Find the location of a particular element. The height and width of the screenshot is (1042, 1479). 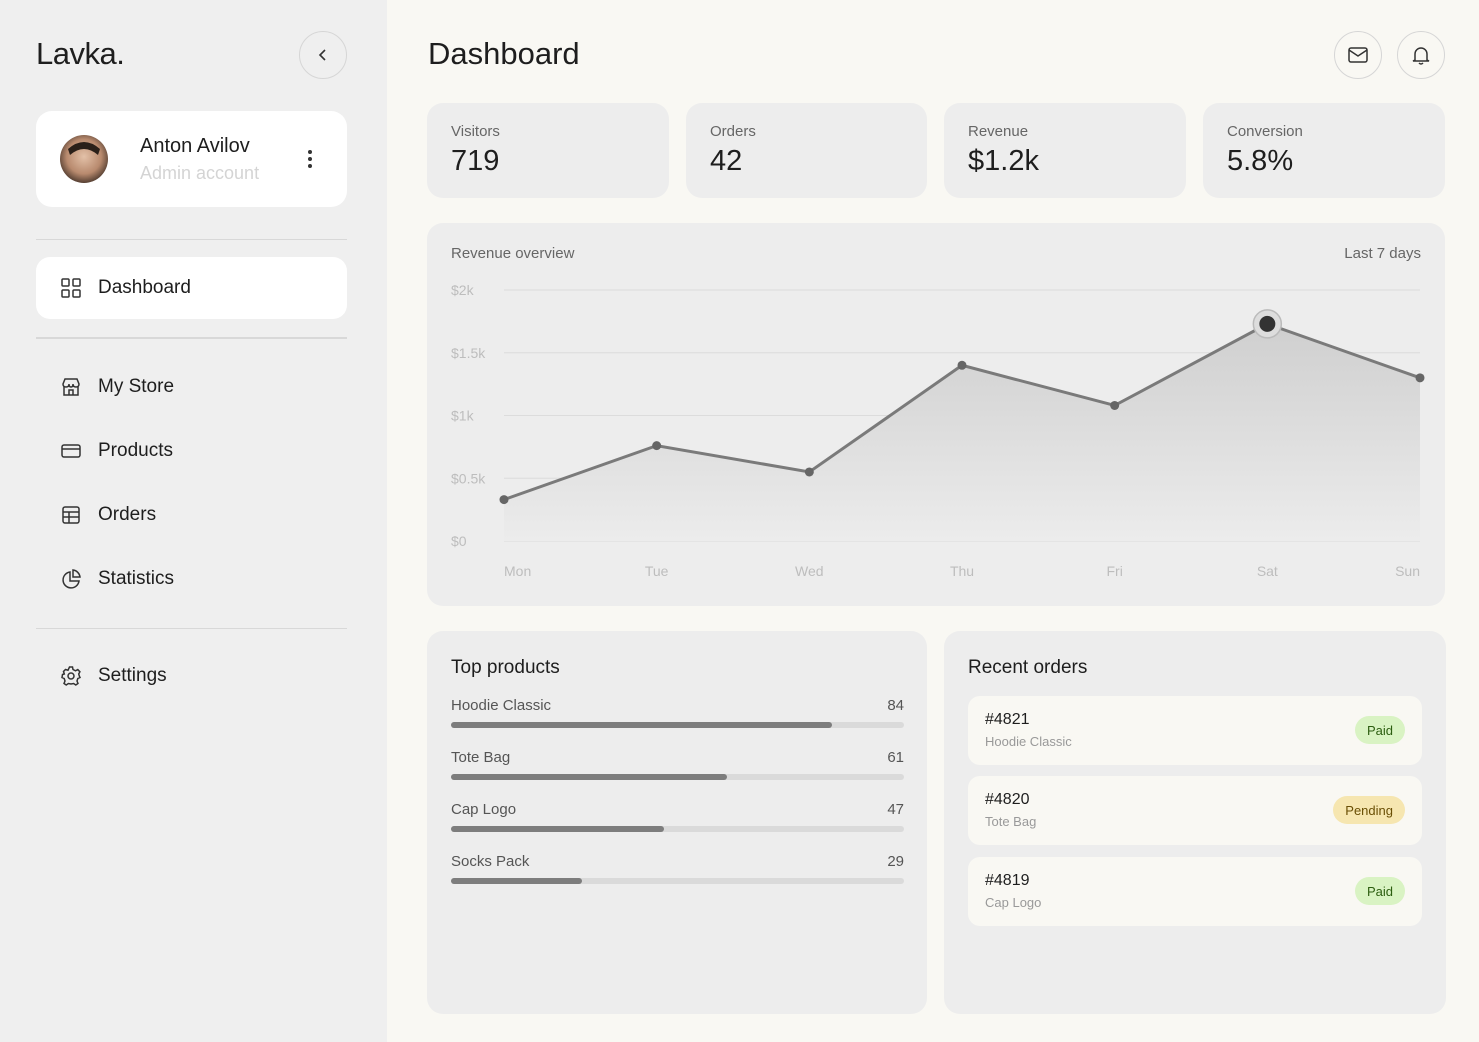

card-title: Recent orders is located at coordinates (1028, 667).